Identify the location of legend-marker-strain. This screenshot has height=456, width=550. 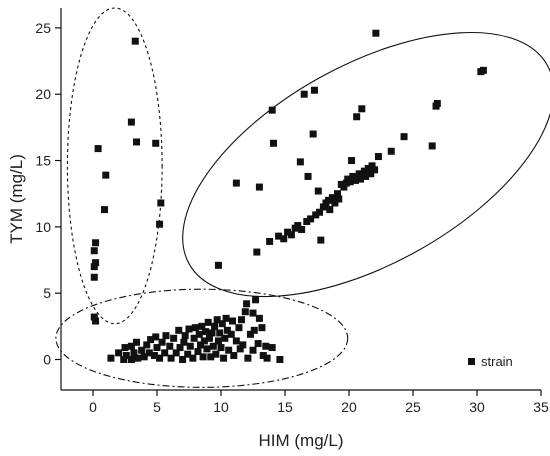
(471, 361).